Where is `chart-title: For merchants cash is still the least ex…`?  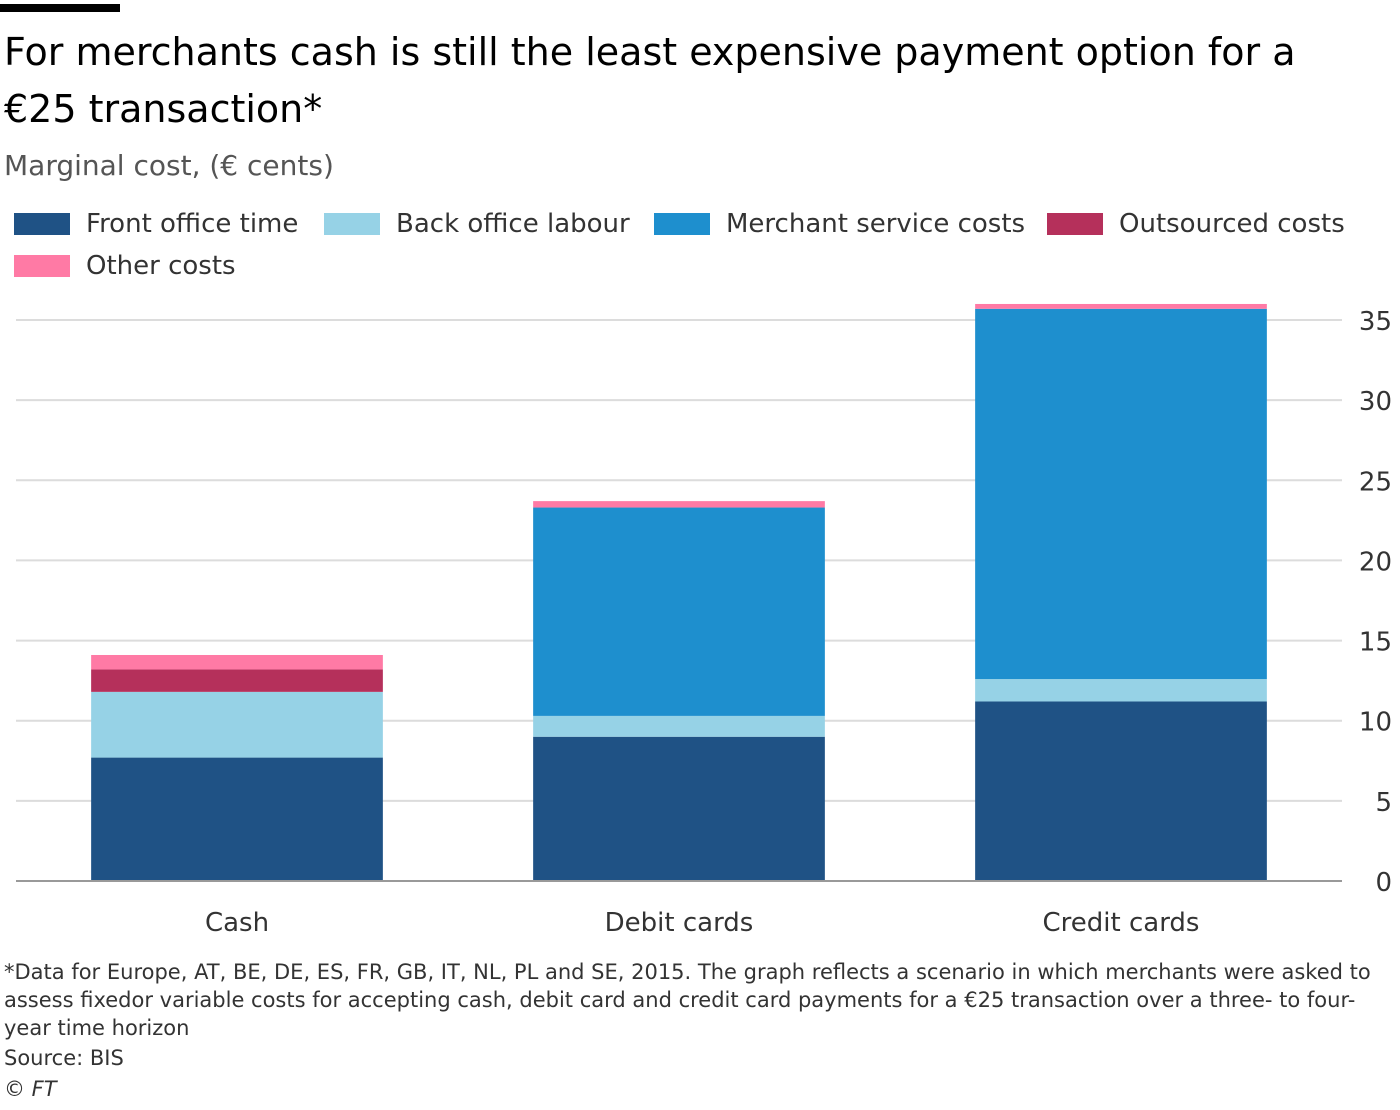 chart-title: For merchants cash is still the least ex… is located at coordinates (650, 80).